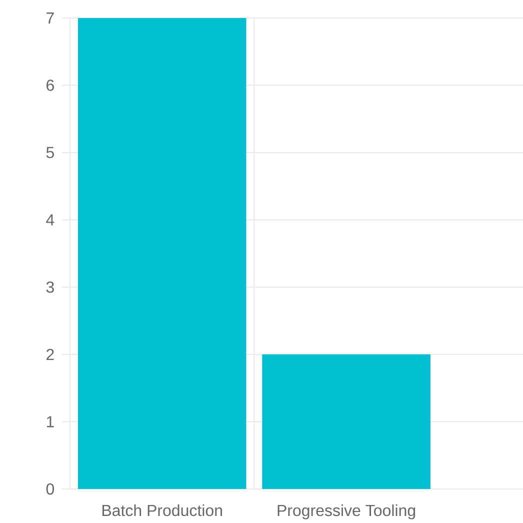 This screenshot has height=523, width=523. I want to click on x-tick-label: Progressive Tooling, so click(347, 512).